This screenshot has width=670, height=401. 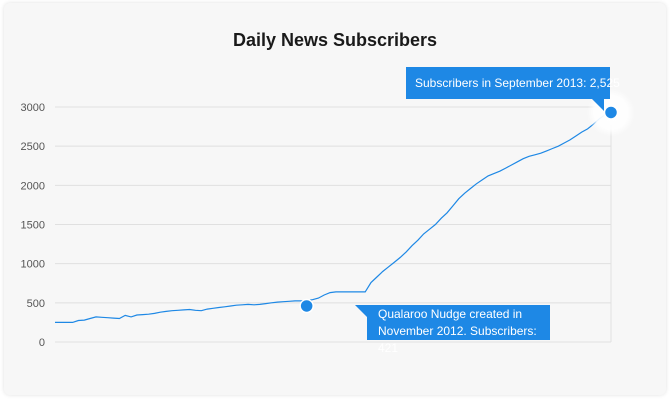 What do you see at coordinates (517, 83) in the screenshot?
I see `annotation-text-september: Subscribers in September 2013: 2,525` at bounding box center [517, 83].